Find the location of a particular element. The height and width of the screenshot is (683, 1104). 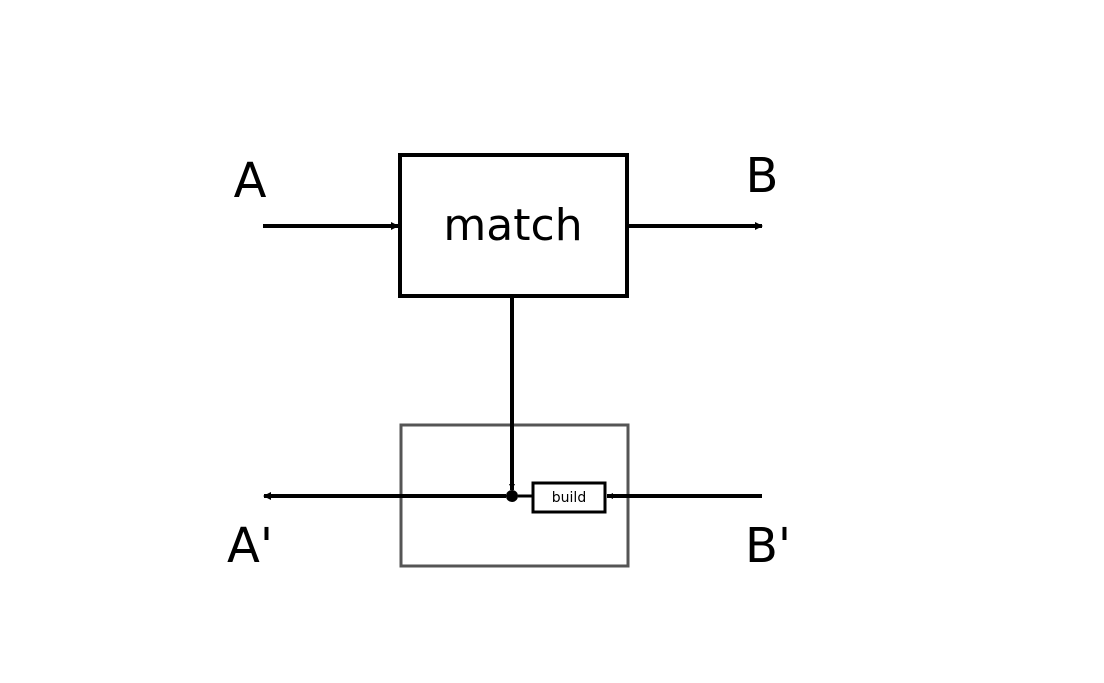

label-b: B is located at coordinates (762, 176).